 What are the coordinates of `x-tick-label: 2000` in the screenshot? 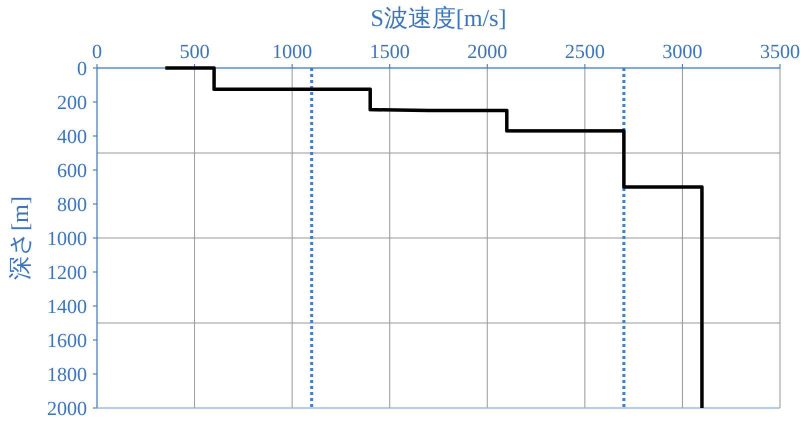 It's located at (487, 52).